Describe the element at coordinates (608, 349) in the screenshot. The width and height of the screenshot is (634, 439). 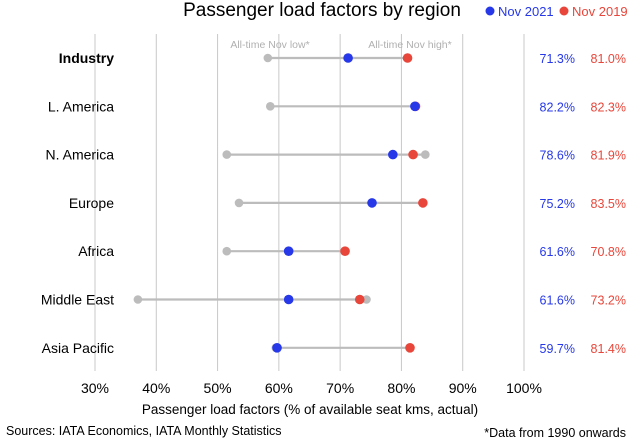
I see `value-label-nov-2019: 81.4%` at that location.